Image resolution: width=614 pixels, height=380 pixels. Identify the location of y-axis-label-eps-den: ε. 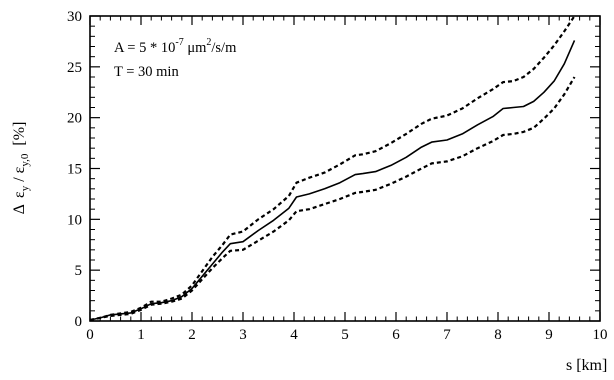
(19, 169).